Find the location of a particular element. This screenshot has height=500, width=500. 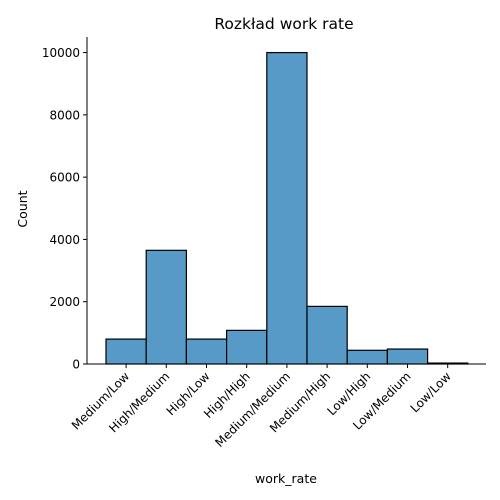

bar-high-medium is located at coordinates (166, 307).